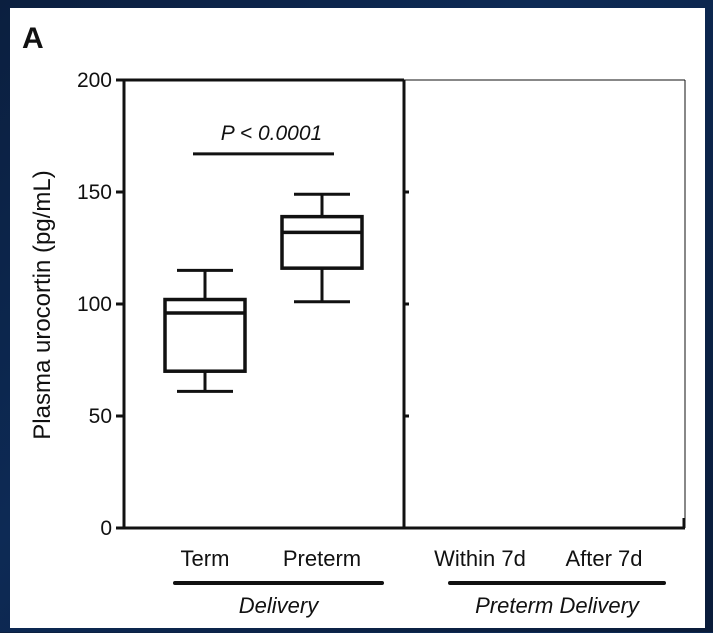  Describe the element at coordinates (263, 292) in the screenshot. I see `boxes` at that location.